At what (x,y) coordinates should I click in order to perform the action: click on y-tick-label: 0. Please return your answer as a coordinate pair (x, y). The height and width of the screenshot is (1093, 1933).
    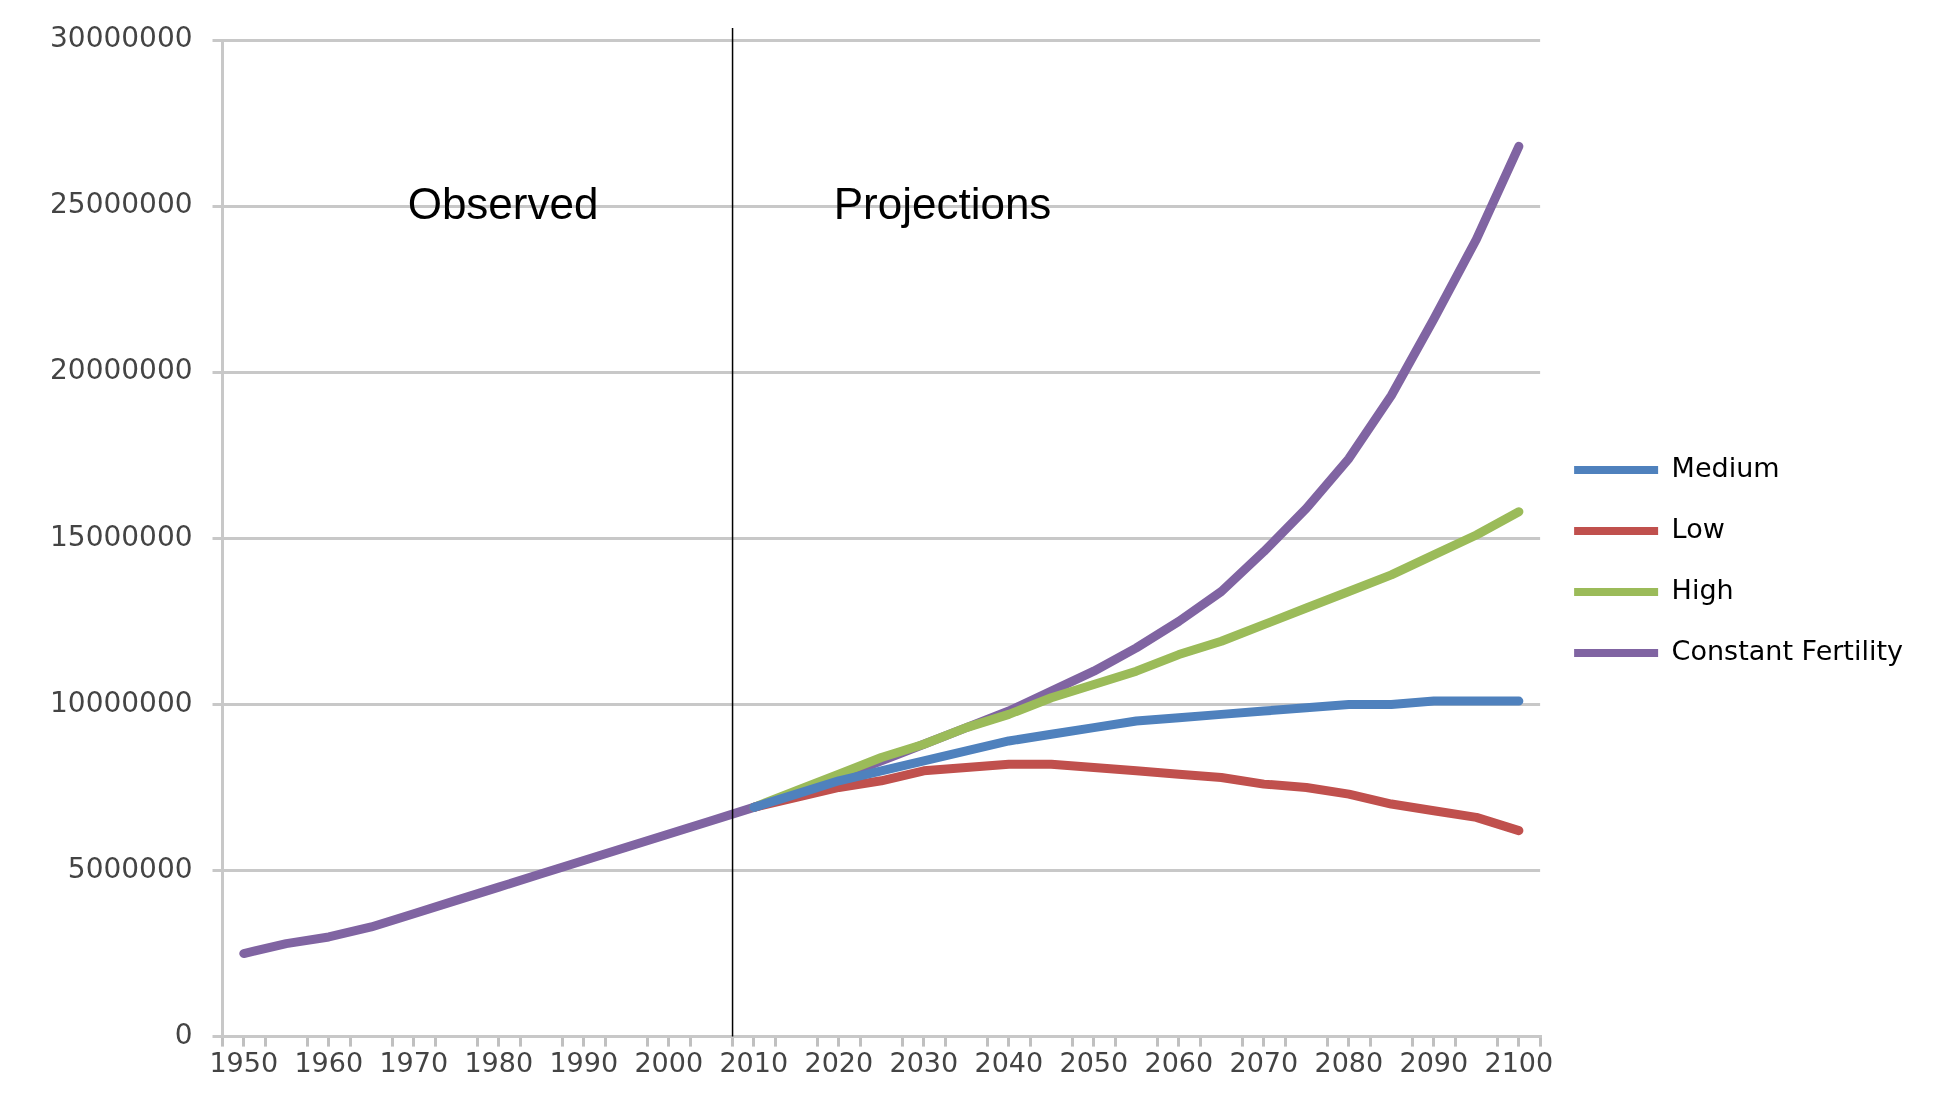
    Looking at the image, I should click on (183, 1034).